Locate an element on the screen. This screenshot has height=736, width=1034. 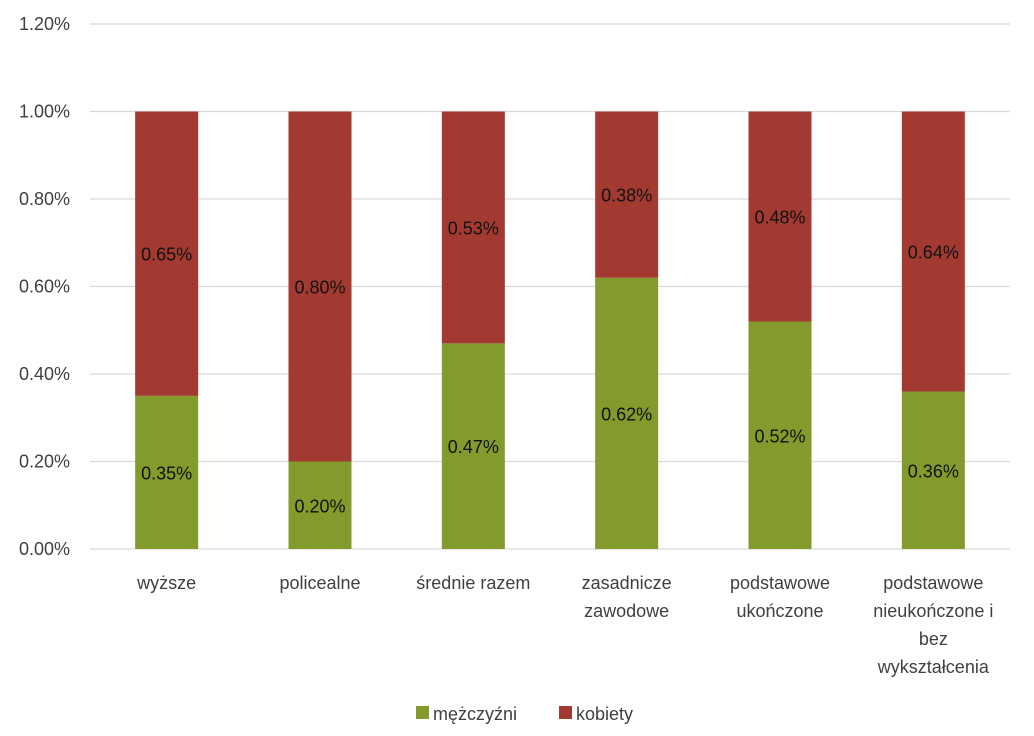
y-axis-tick-labels: 0.00% 0.20% 0.40% 0.60% 0.80% 1.00% 1.20% is located at coordinates (44, 286).